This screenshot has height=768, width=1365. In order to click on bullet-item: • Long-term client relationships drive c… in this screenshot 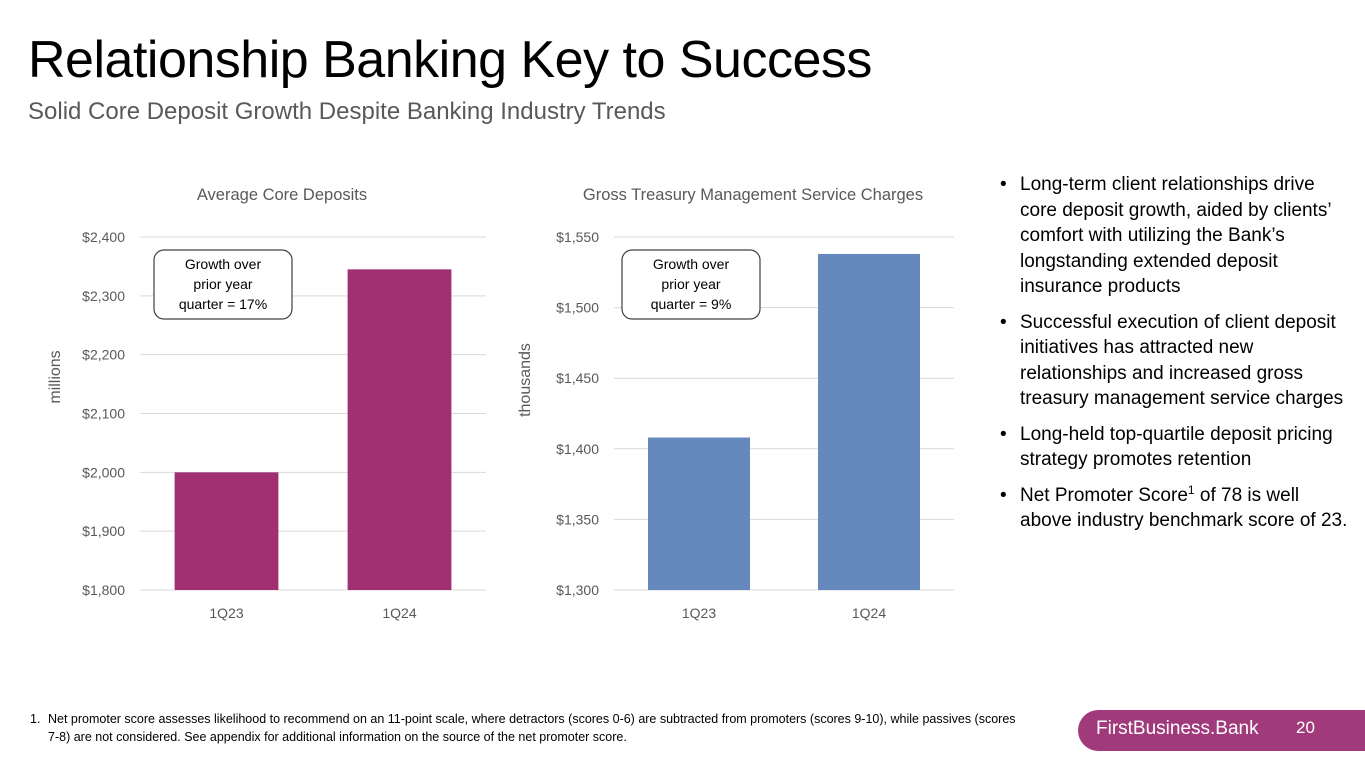, I will do `click(1175, 236)`.